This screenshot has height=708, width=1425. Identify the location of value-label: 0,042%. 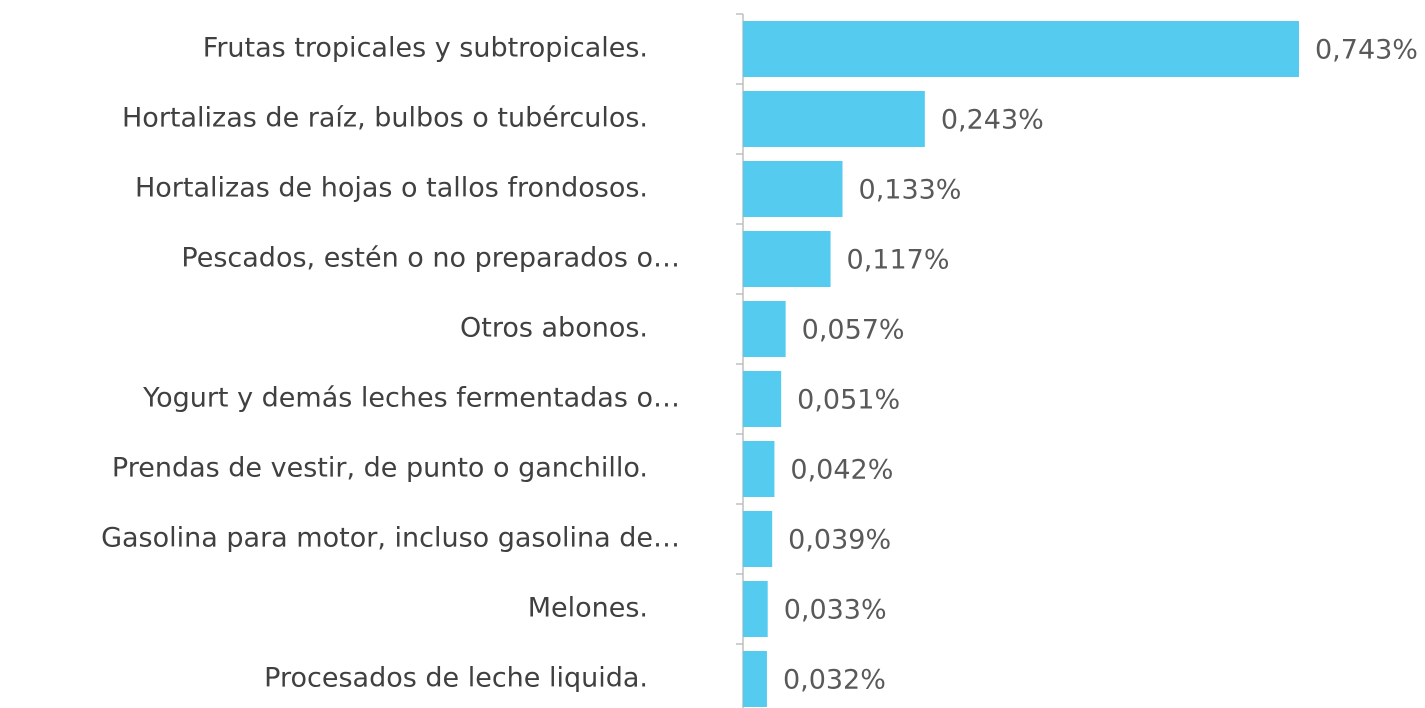
(841, 470).